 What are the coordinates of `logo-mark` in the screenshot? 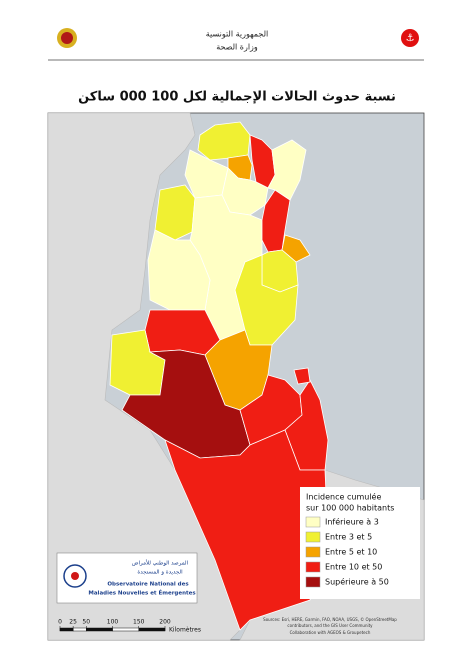 It's located at (75, 576).